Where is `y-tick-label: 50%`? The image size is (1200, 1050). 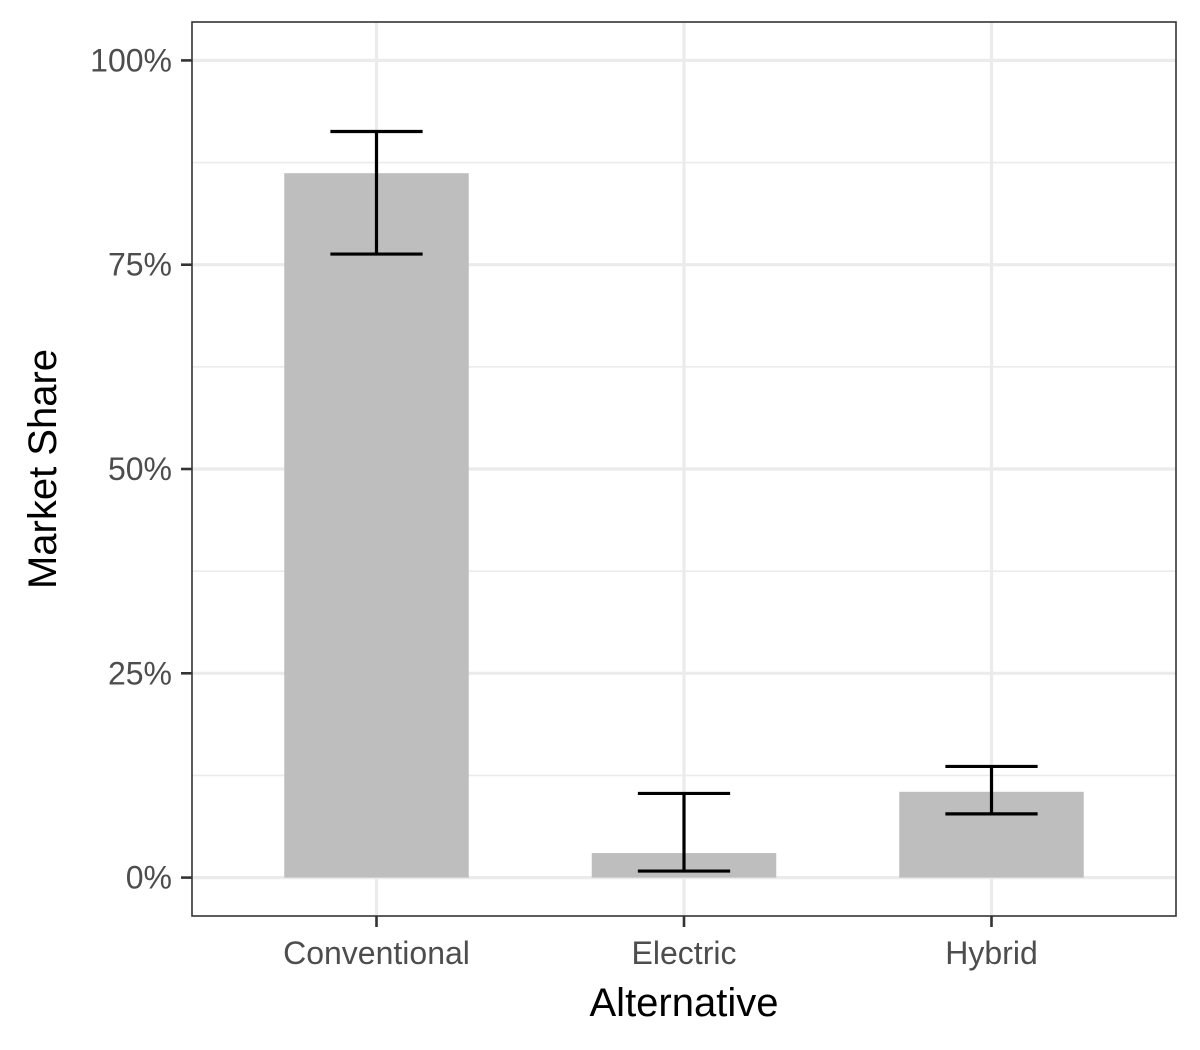
y-tick-label: 50% is located at coordinates (140, 469).